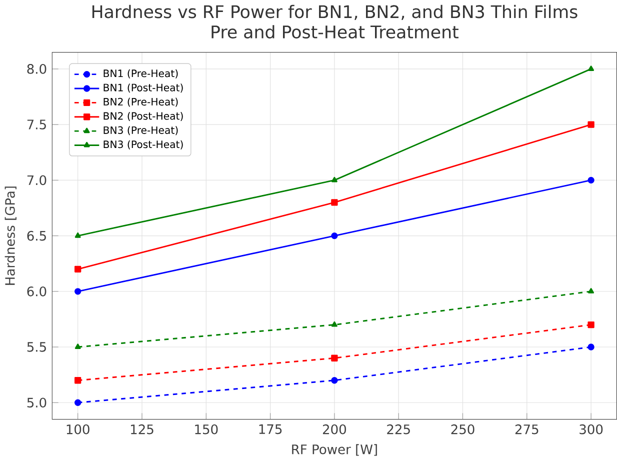  I want to click on x-tick-label: 275, so click(526, 429).